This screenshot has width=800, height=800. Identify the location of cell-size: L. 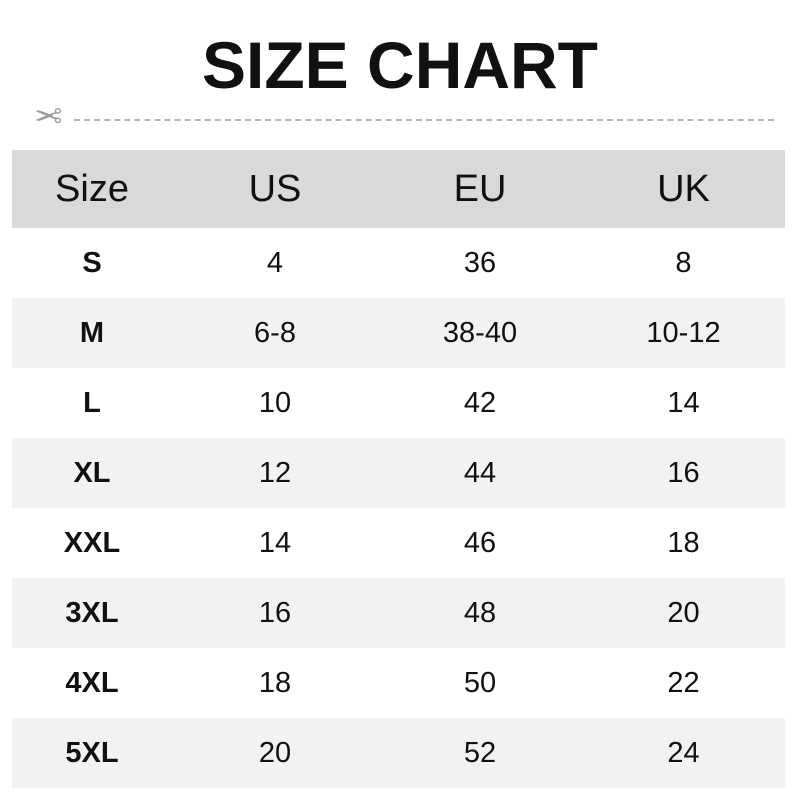
(92, 402).